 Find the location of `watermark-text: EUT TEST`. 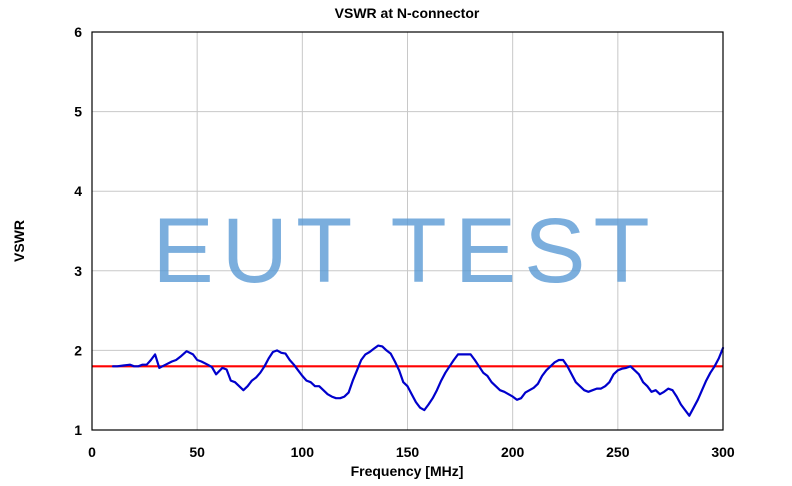

watermark-text: EUT TEST is located at coordinates (404, 251).